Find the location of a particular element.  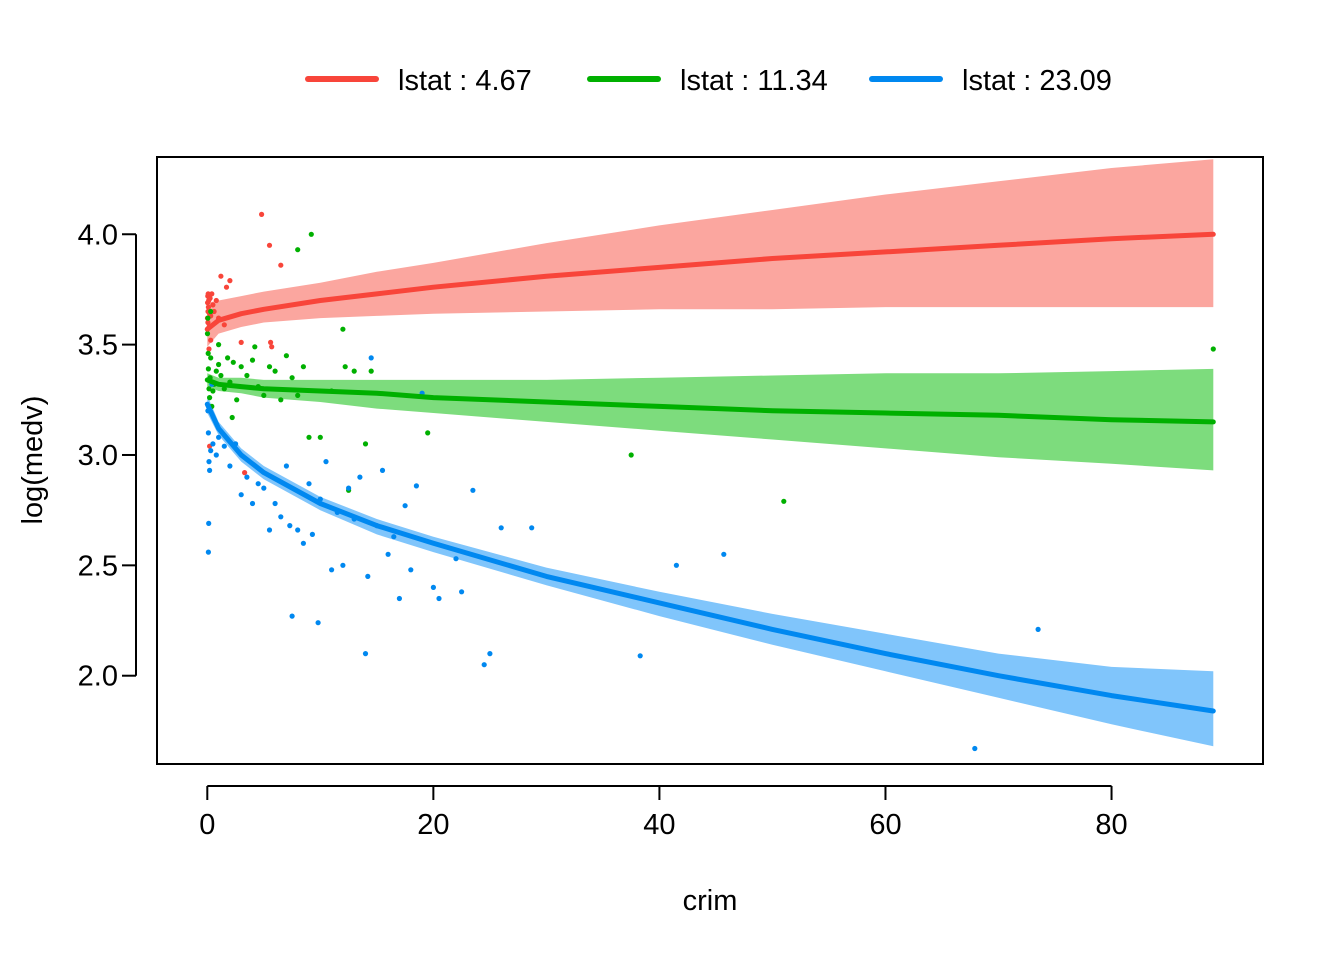

legend-label: lstat : 23.09 is located at coordinates (1037, 81).